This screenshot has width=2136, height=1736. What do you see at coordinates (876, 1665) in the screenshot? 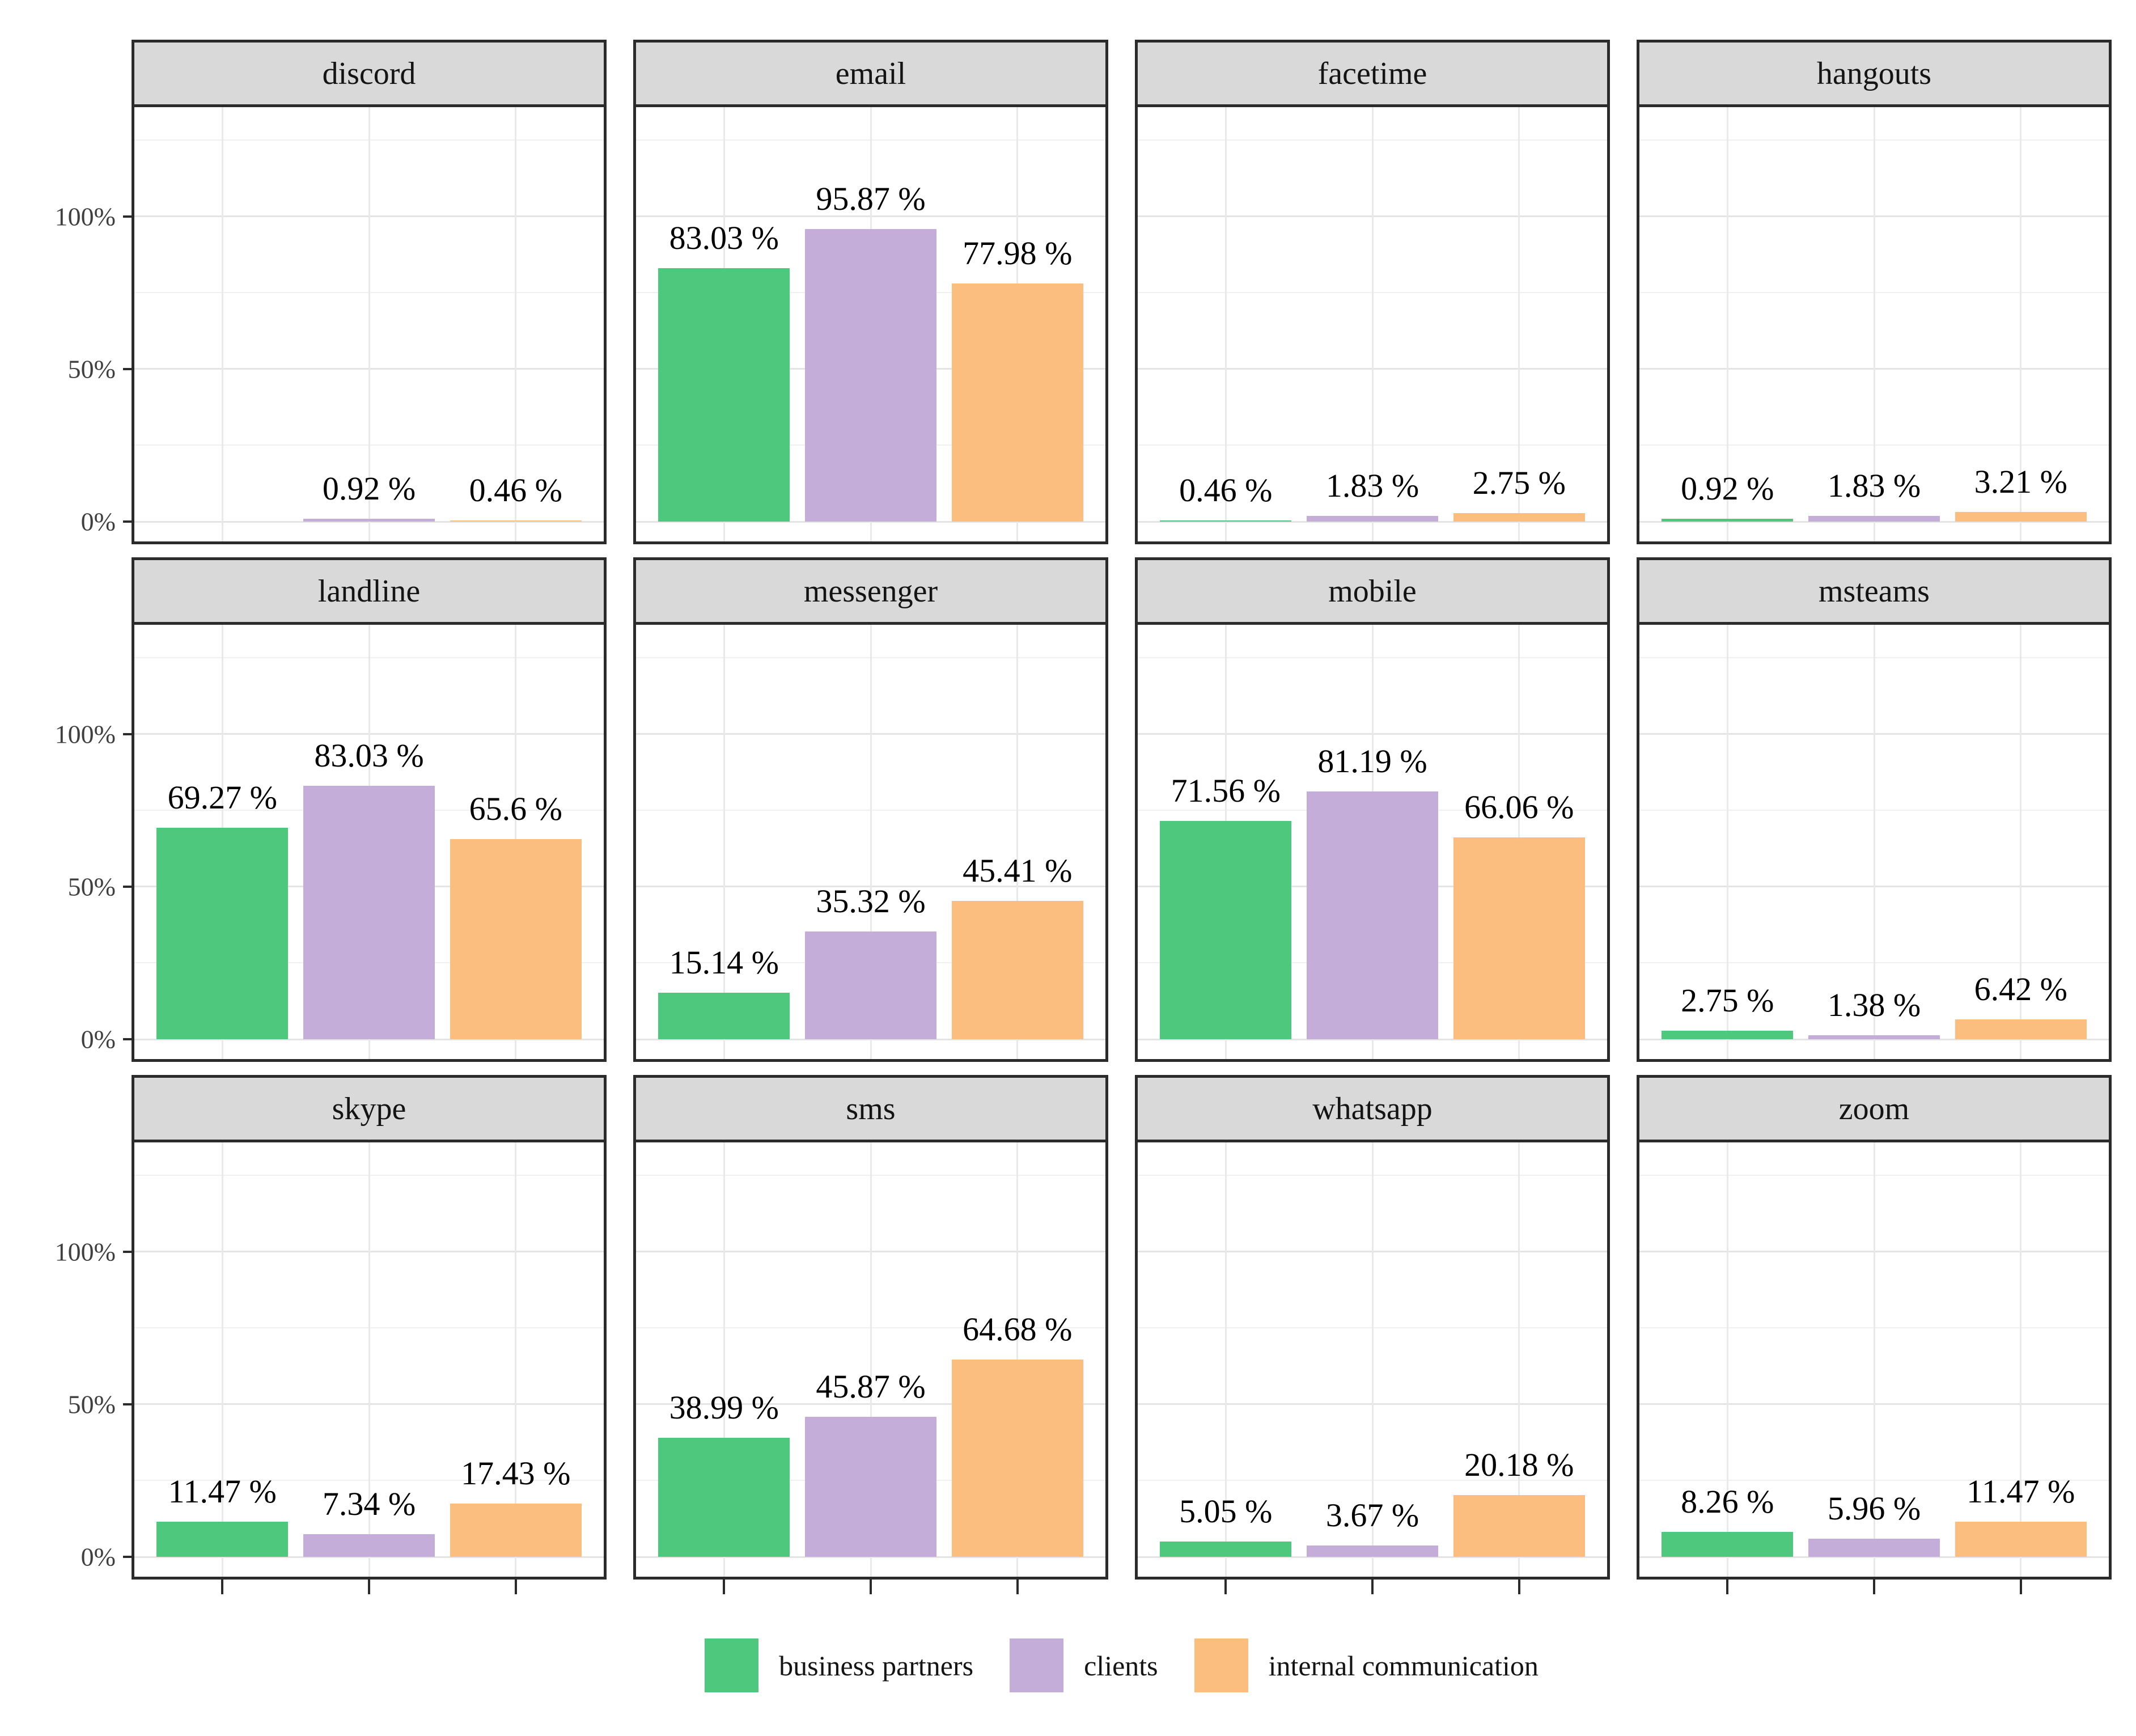
I see `legend-label: business partners` at bounding box center [876, 1665].